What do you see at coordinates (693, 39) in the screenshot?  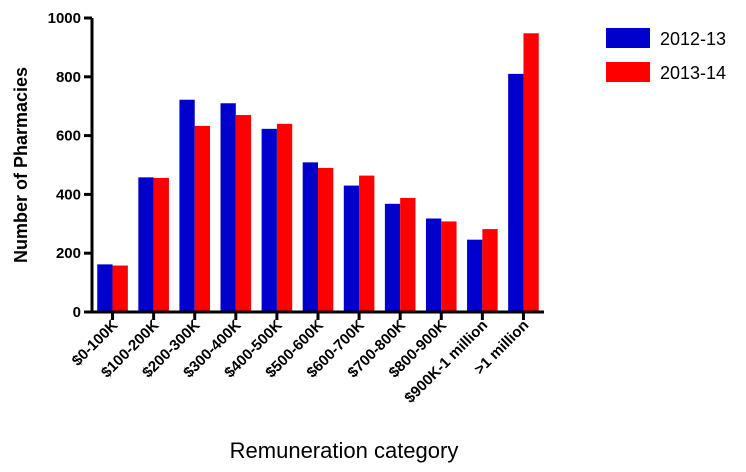 I see `legend-label-2012-13: 2012-13` at bounding box center [693, 39].